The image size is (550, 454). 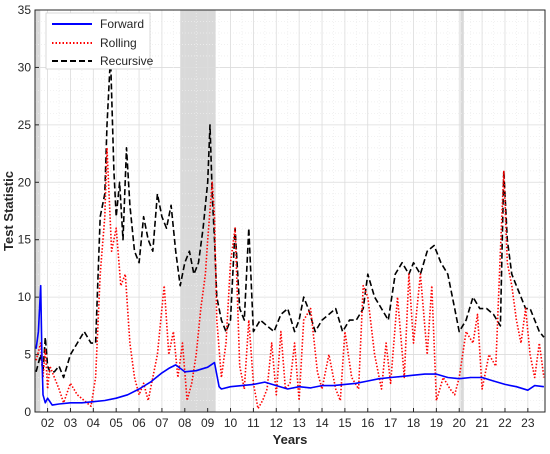 I want to click on x-tick-label: 21, so click(x=482, y=423).